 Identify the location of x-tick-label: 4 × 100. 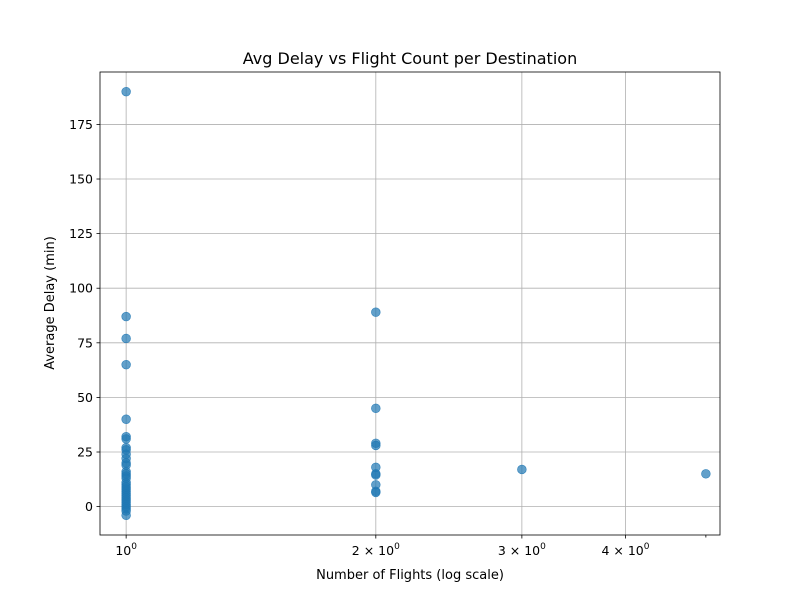
(625, 550).